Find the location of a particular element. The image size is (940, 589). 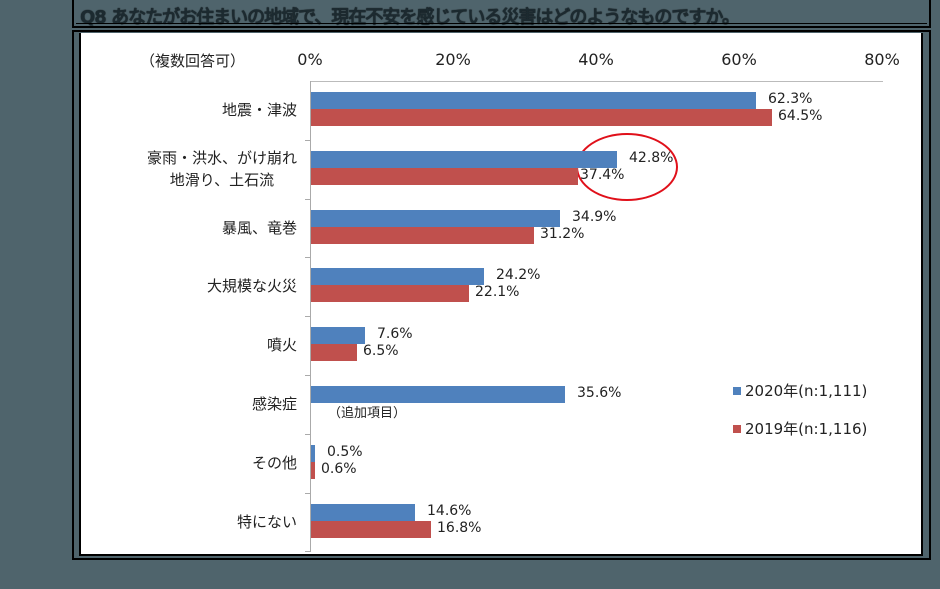

category-label: 暴風、竜巻 is located at coordinates (259, 228).